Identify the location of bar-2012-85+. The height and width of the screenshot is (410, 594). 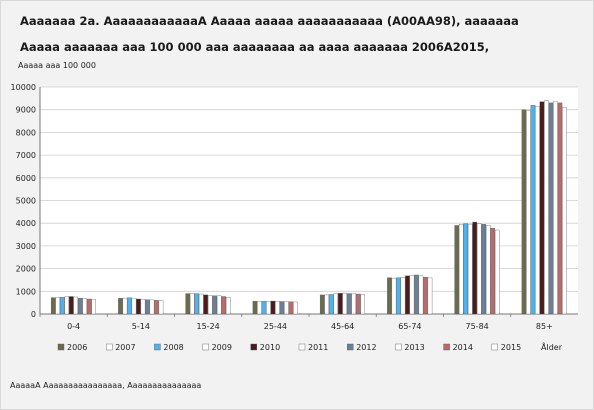
(551, 208).